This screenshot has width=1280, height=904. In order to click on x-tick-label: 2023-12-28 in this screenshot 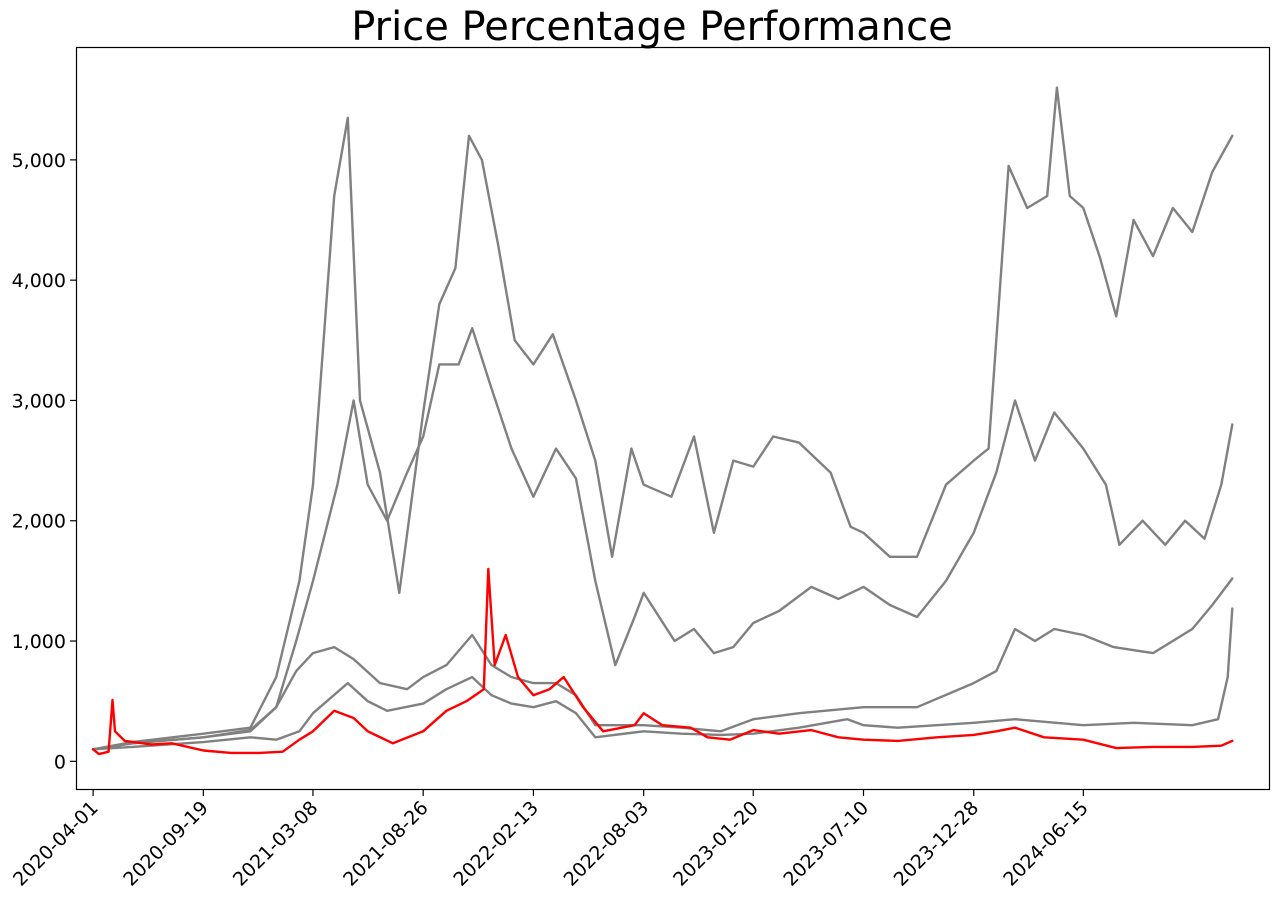, I will do `click(937, 844)`.